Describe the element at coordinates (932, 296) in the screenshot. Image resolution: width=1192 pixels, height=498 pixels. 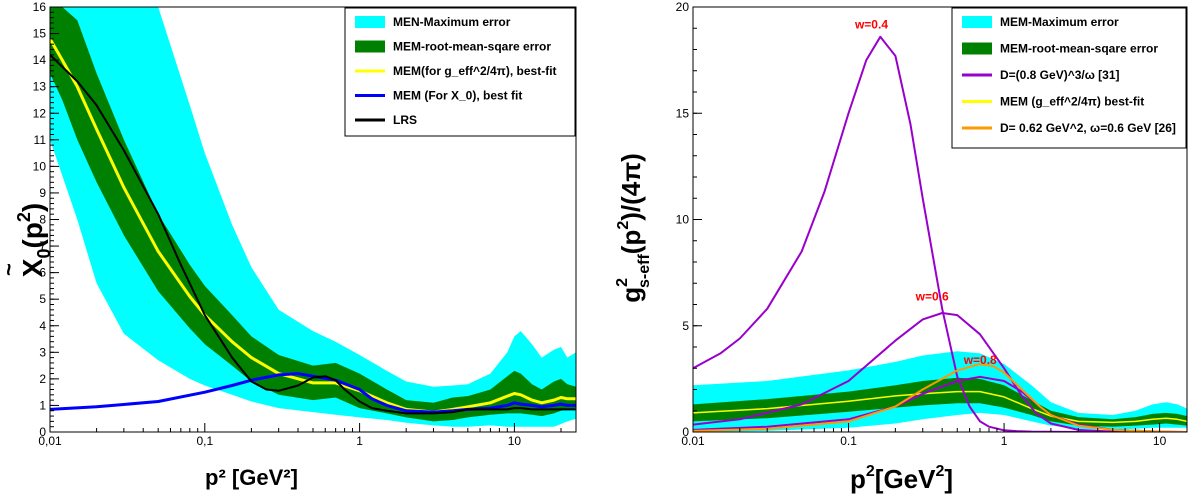
I see `curve-annotation: w=0.6` at that location.